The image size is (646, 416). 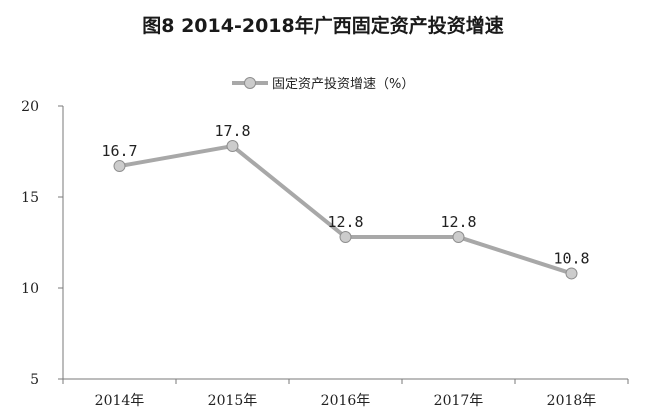 I want to click on x-tick-label: 2017年, so click(x=459, y=401).